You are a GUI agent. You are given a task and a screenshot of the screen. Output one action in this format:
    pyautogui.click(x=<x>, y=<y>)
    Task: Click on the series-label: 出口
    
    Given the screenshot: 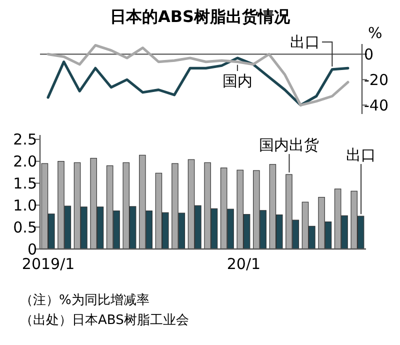 What is the action you would take?
    pyautogui.click(x=305, y=42)
    